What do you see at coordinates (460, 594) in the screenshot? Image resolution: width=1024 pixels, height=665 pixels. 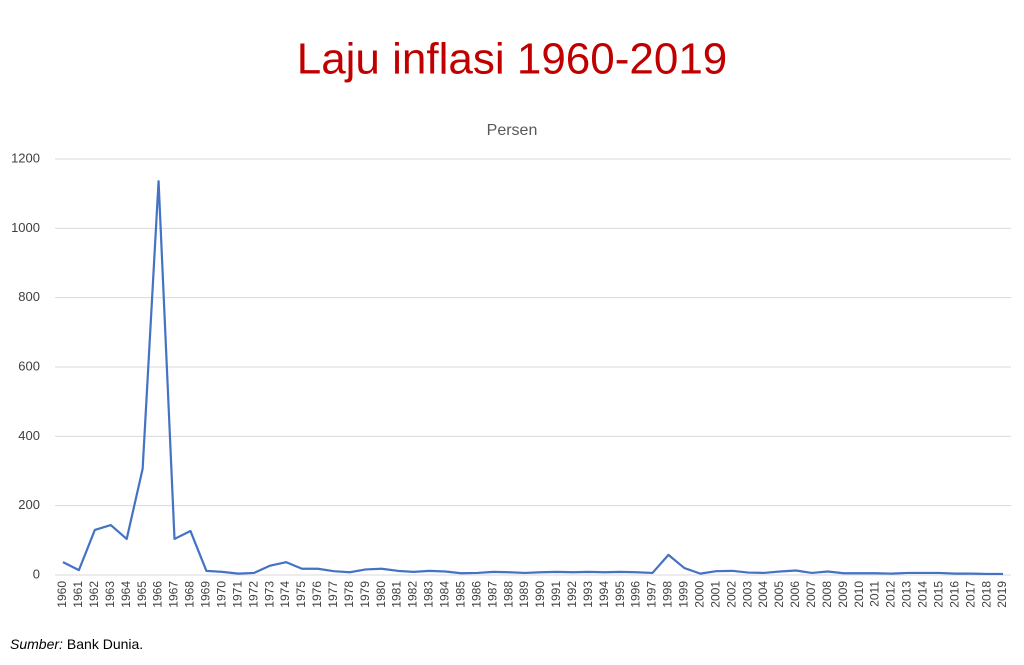 I see `x-tick-label: 1985` at bounding box center [460, 594].